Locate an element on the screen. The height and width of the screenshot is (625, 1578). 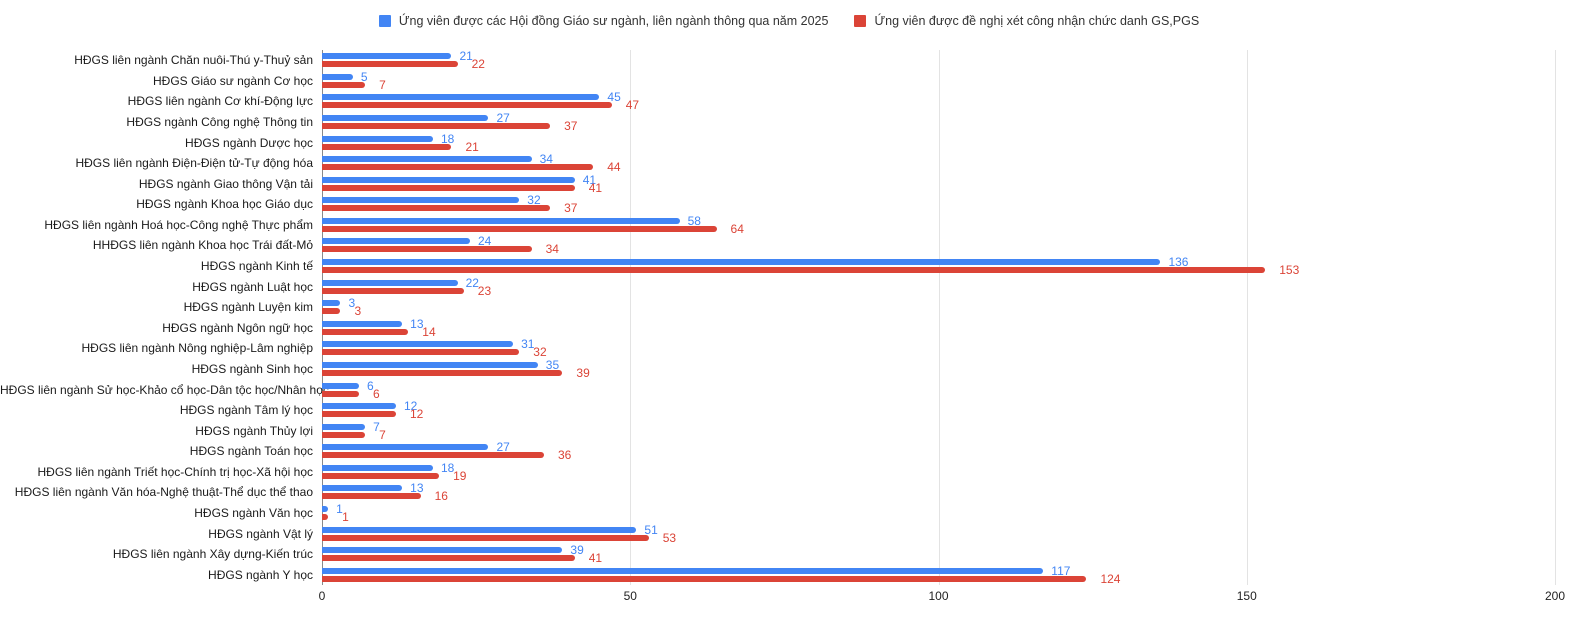
value-label: 58 is located at coordinates (694, 220).